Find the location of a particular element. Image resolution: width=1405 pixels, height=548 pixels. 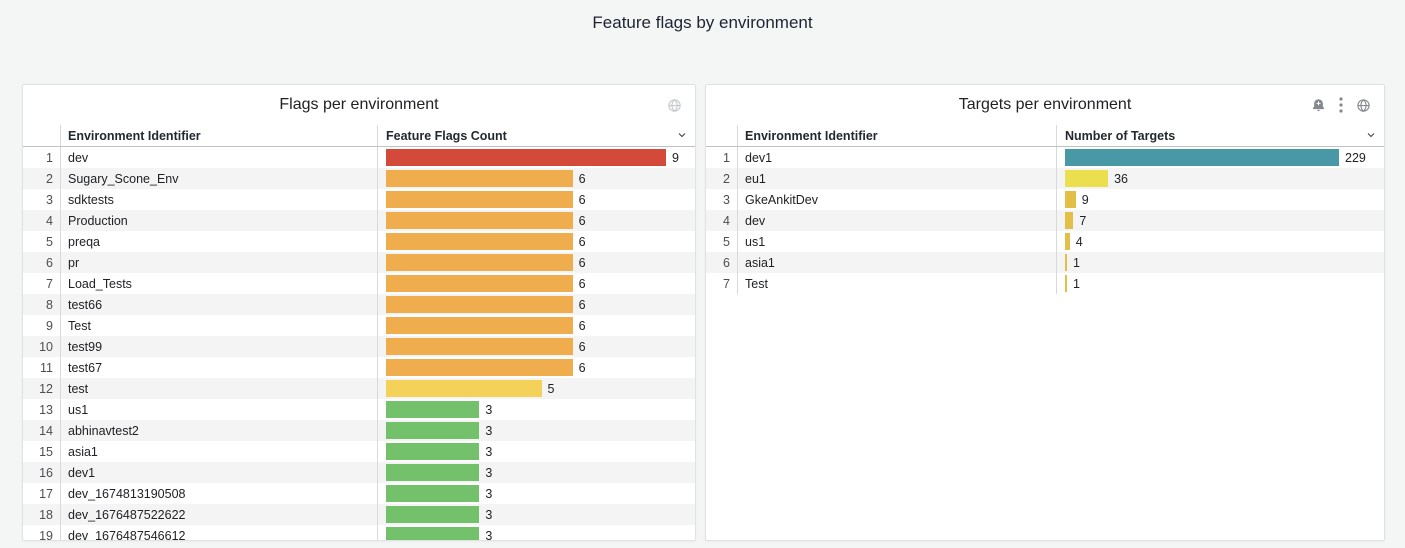

table-row: 2 Sugary_Scone_Env 6 is located at coordinates (359, 178).